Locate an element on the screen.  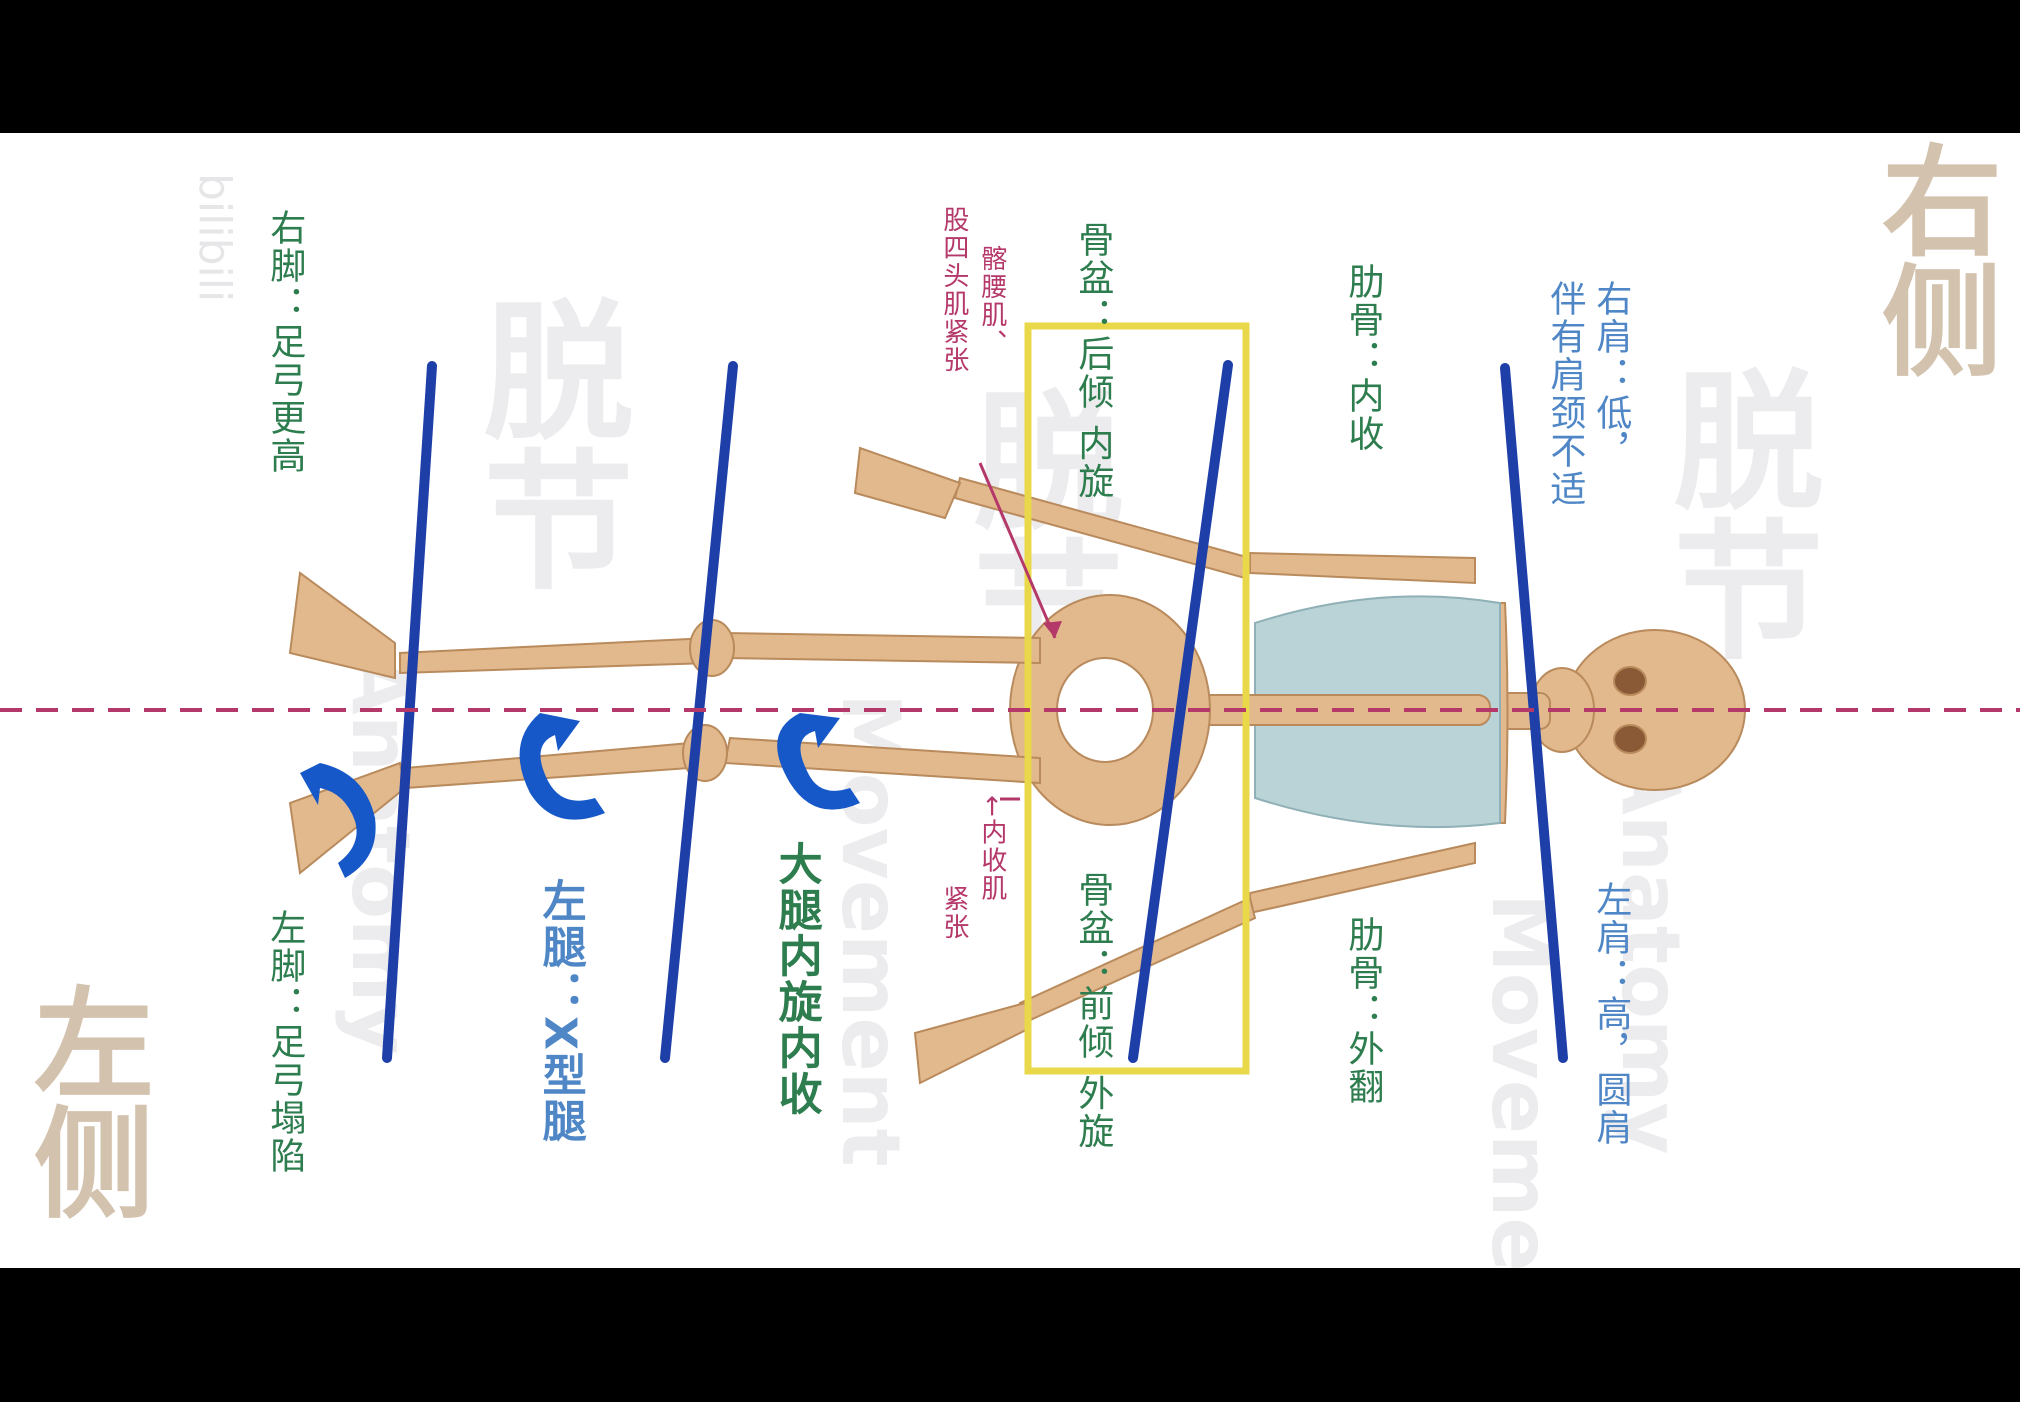
top-letterbox is located at coordinates (1010, 66).